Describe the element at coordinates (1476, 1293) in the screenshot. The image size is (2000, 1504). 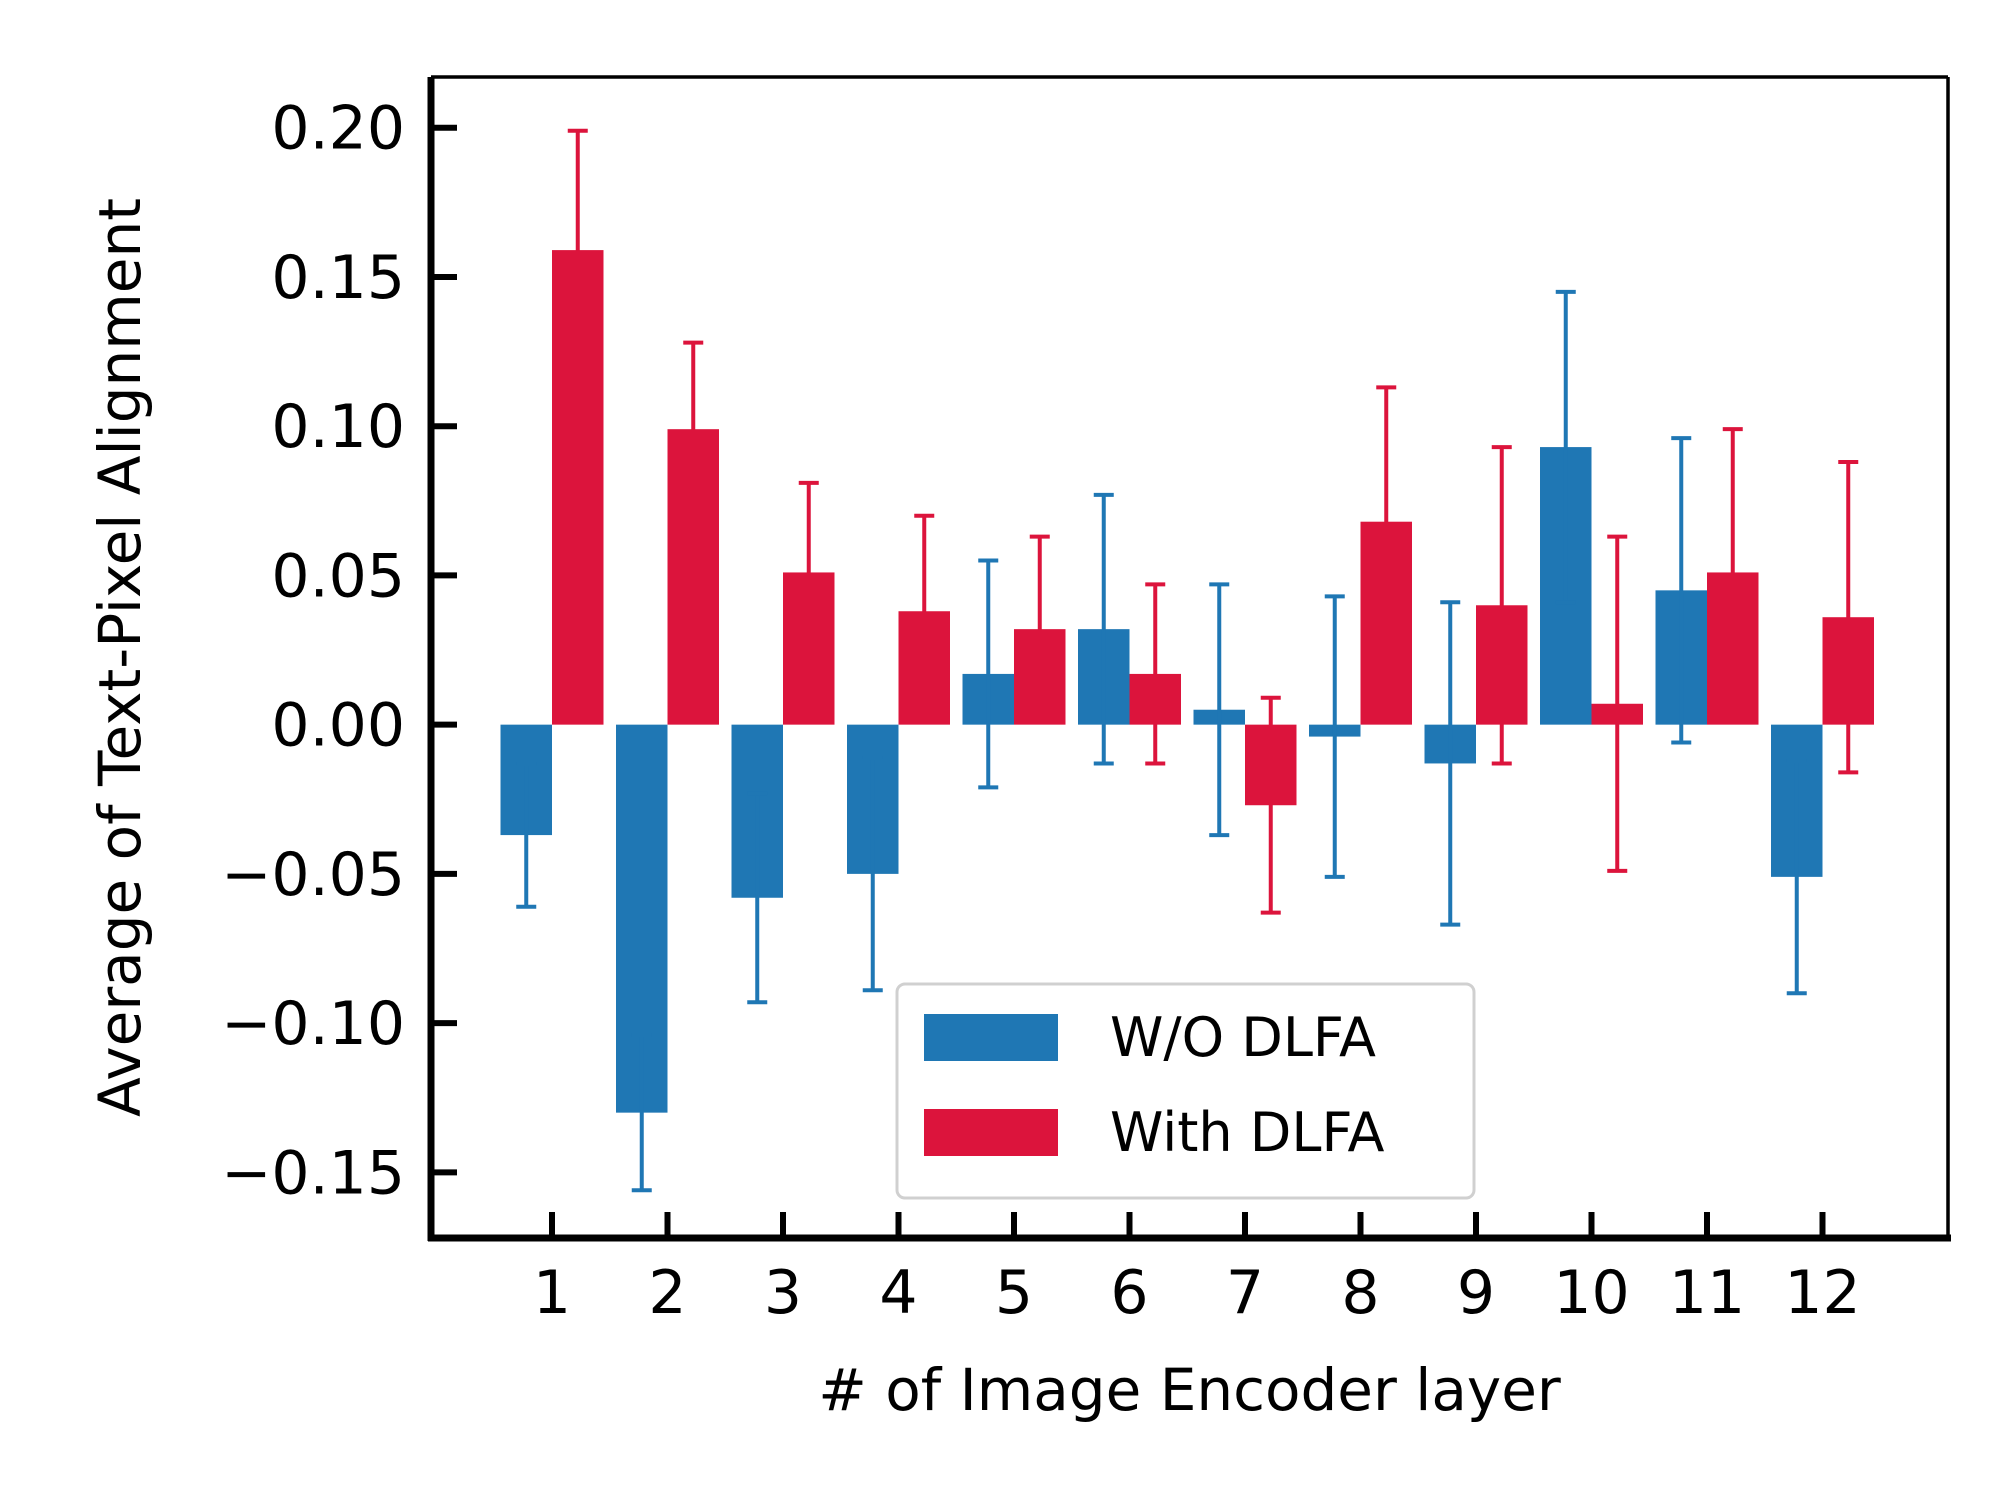
I see `x-tick-label: 9` at that location.